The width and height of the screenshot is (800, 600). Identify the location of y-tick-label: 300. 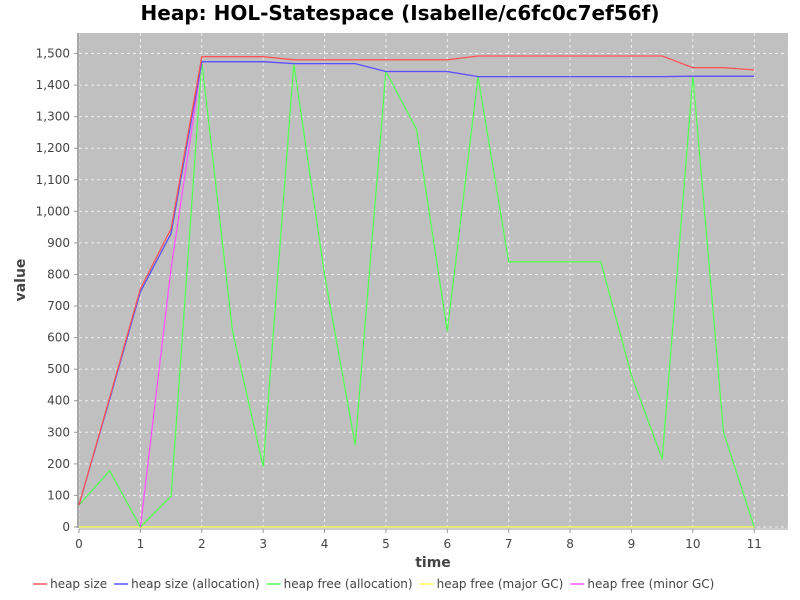
(58, 432).